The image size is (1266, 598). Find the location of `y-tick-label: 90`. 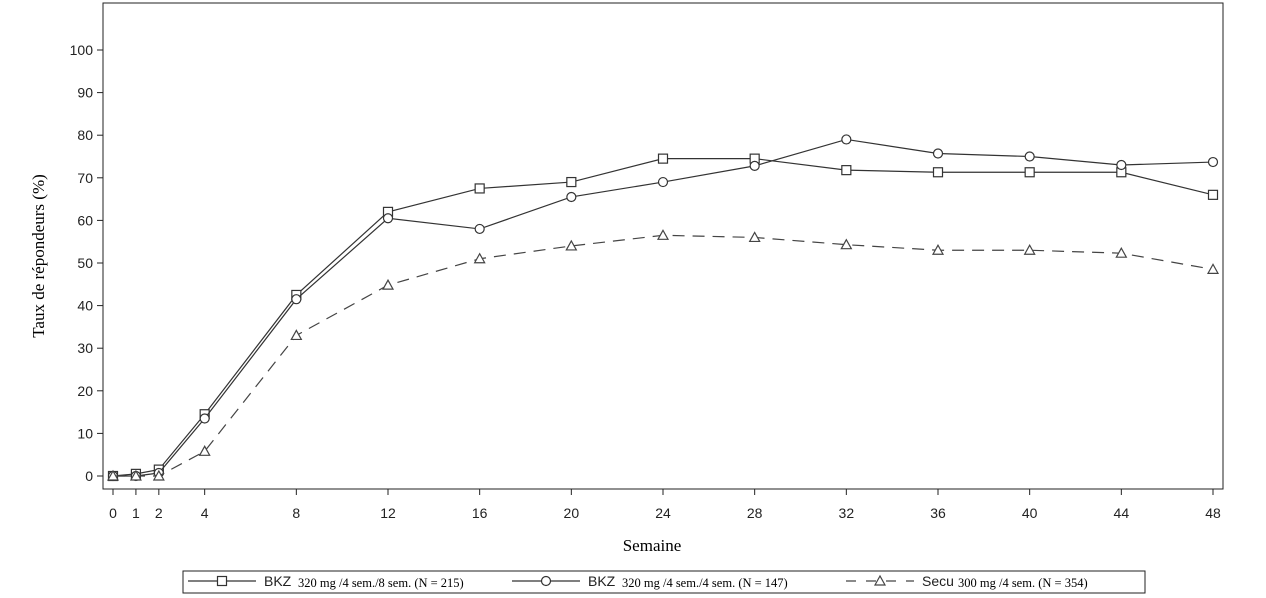

y-tick-label: 90 is located at coordinates (85, 93).